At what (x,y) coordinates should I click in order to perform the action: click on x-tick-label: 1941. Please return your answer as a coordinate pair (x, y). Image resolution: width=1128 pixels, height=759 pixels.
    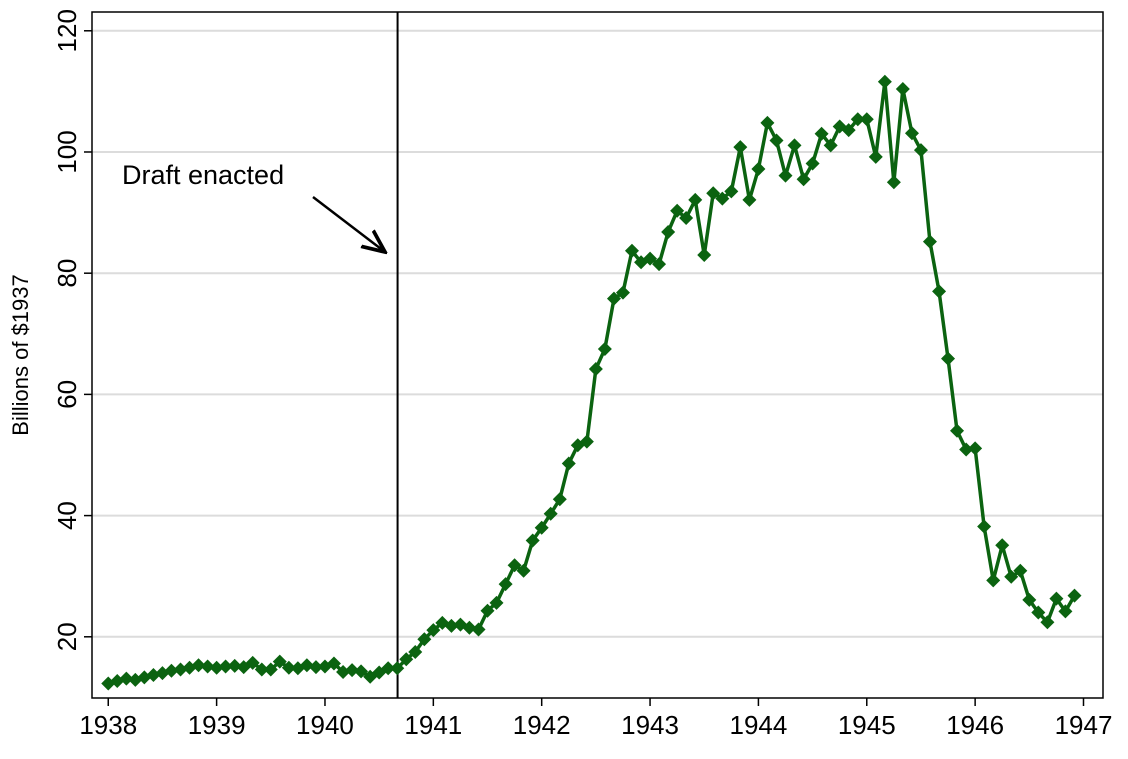
    Looking at the image, I should click on (433, 725).